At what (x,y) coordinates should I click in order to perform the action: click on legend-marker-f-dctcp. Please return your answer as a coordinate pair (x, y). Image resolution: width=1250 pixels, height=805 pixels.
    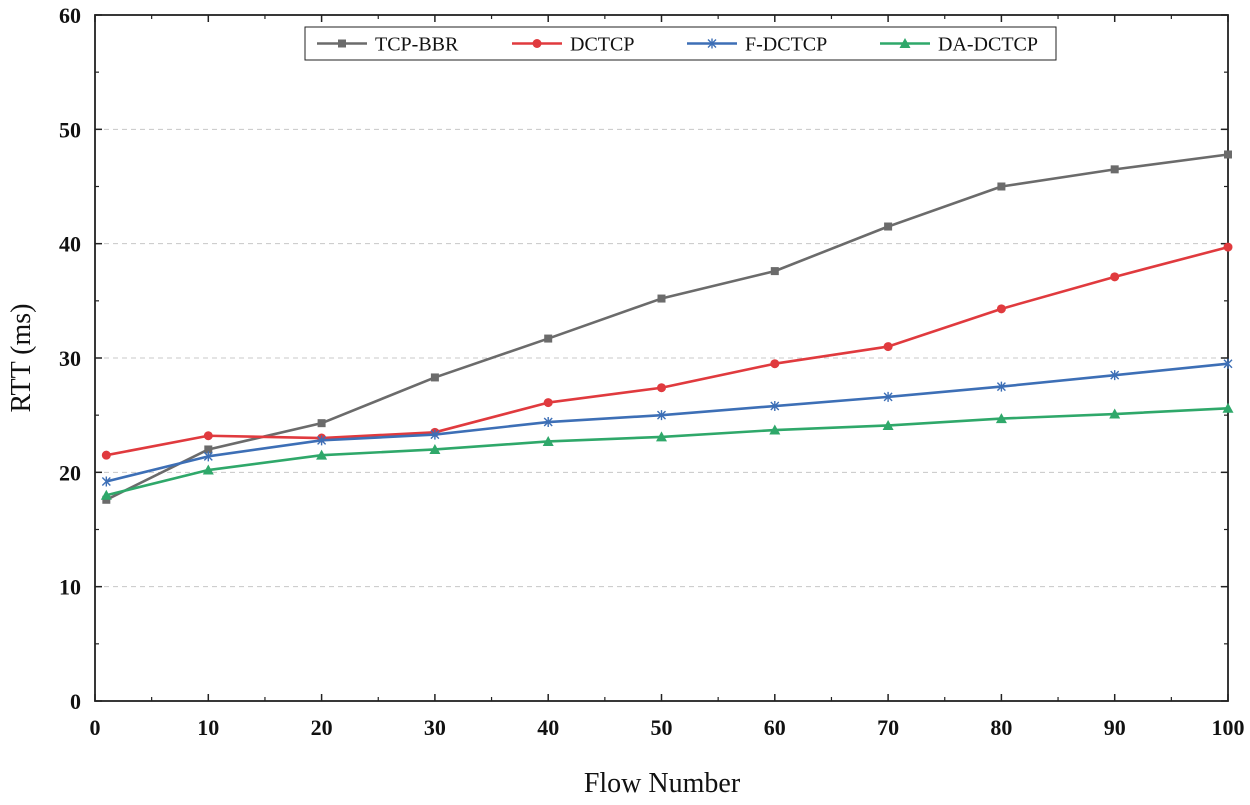
    Looking at the image, I should click on (712, 43).